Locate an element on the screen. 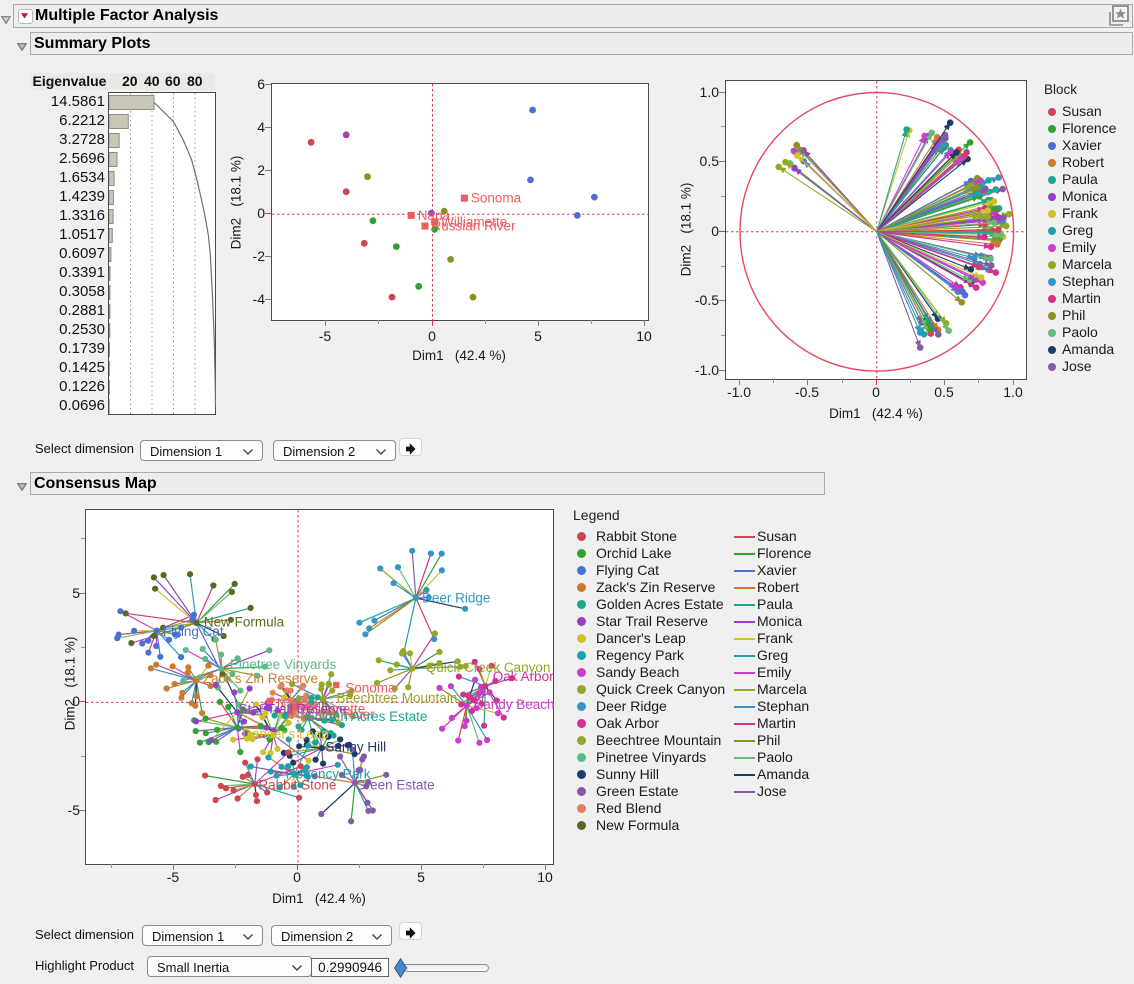 This screenshot has width=1134, height=984. svg-text: Sunny Hill is located at coordinates (355, 747).